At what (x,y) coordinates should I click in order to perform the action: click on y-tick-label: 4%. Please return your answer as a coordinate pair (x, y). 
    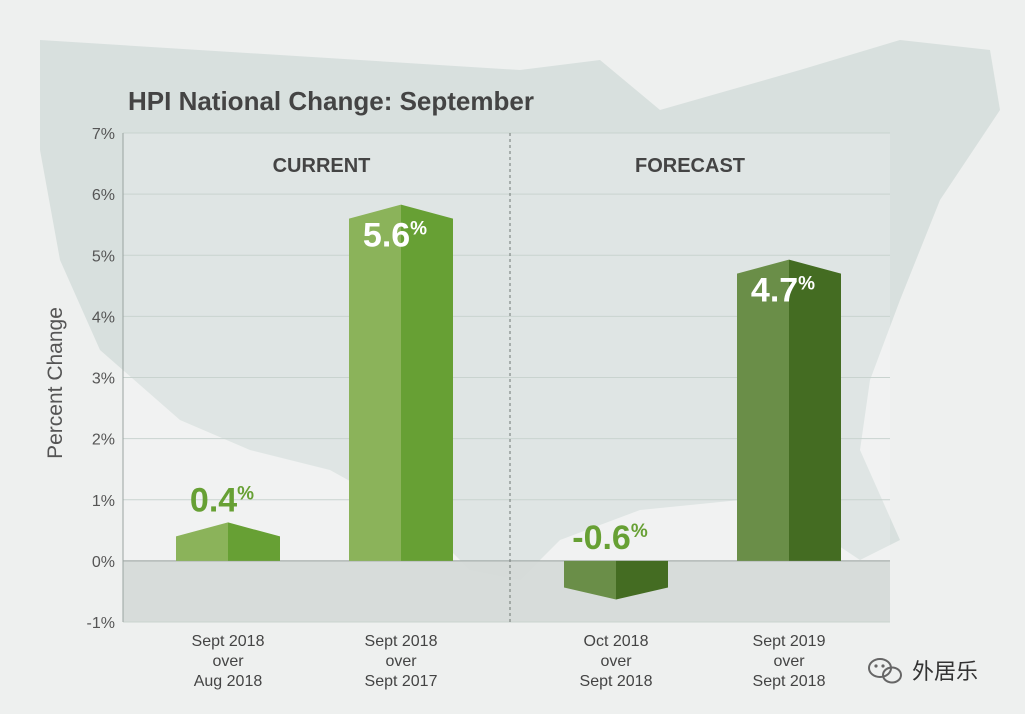
    Looking at the image, I should click on (103, 317).